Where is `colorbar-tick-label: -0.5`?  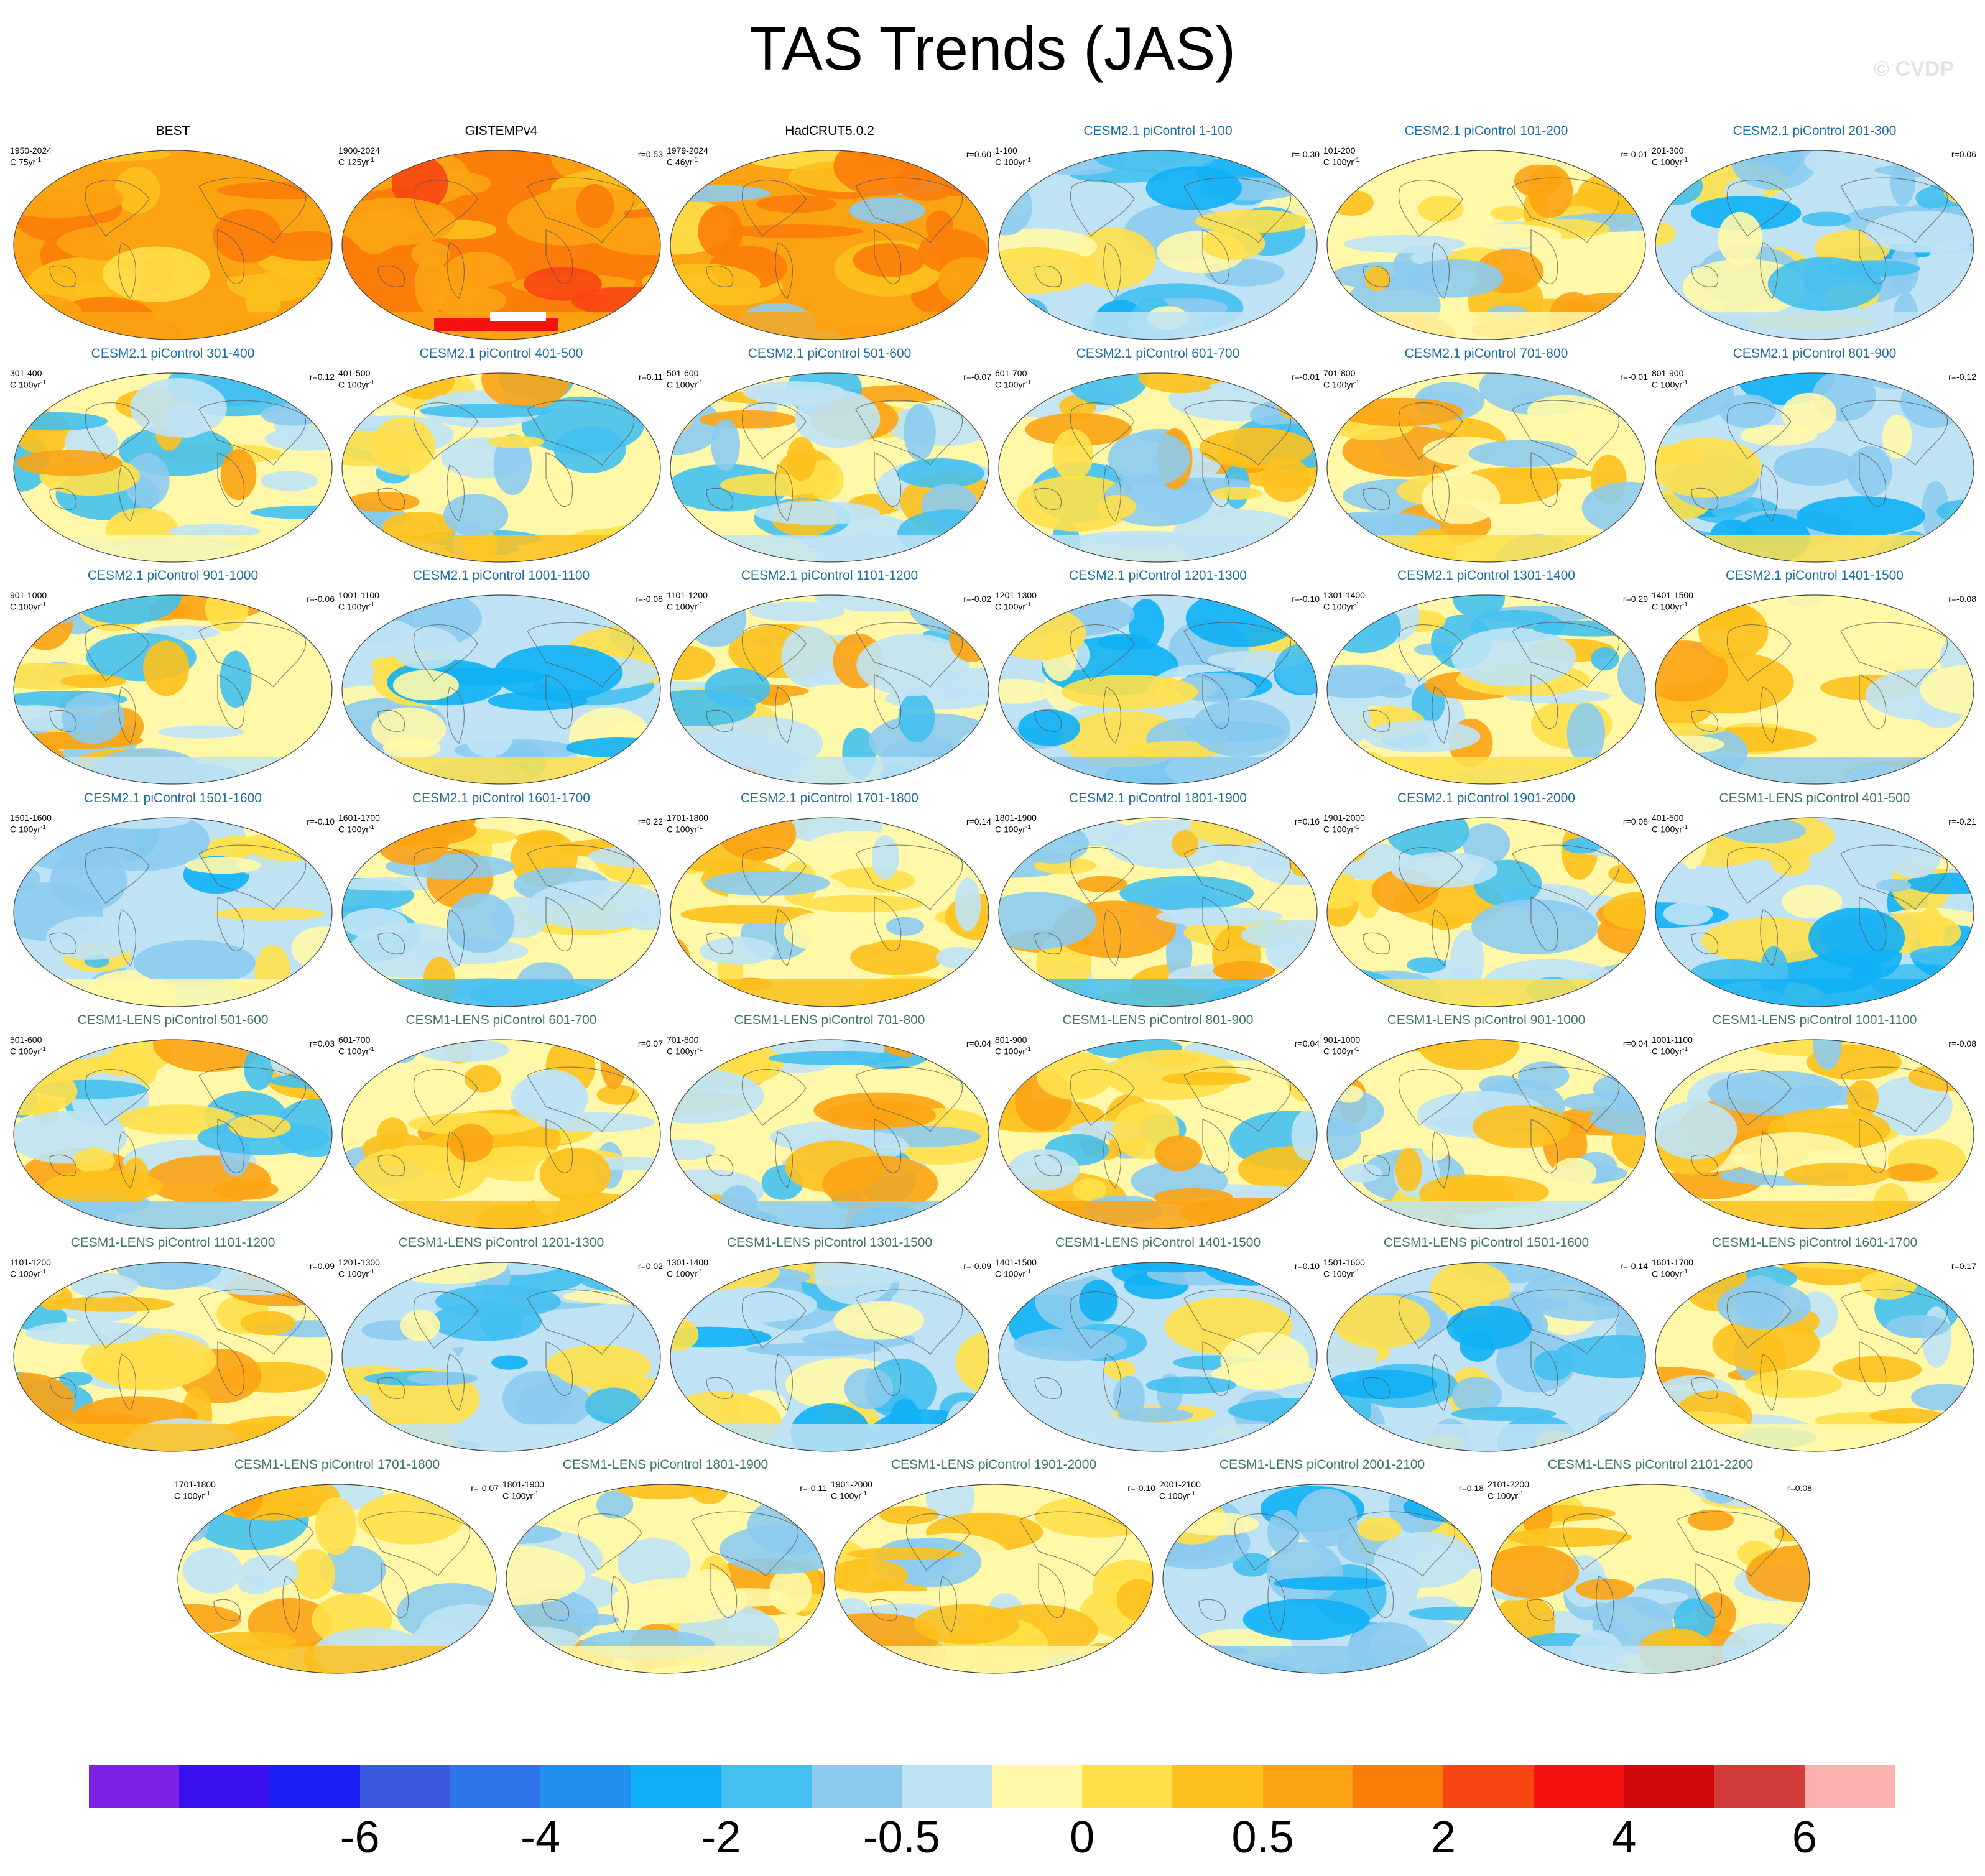 colorbar-tick-label: -0.5 is located at coordinates (901, 1837).